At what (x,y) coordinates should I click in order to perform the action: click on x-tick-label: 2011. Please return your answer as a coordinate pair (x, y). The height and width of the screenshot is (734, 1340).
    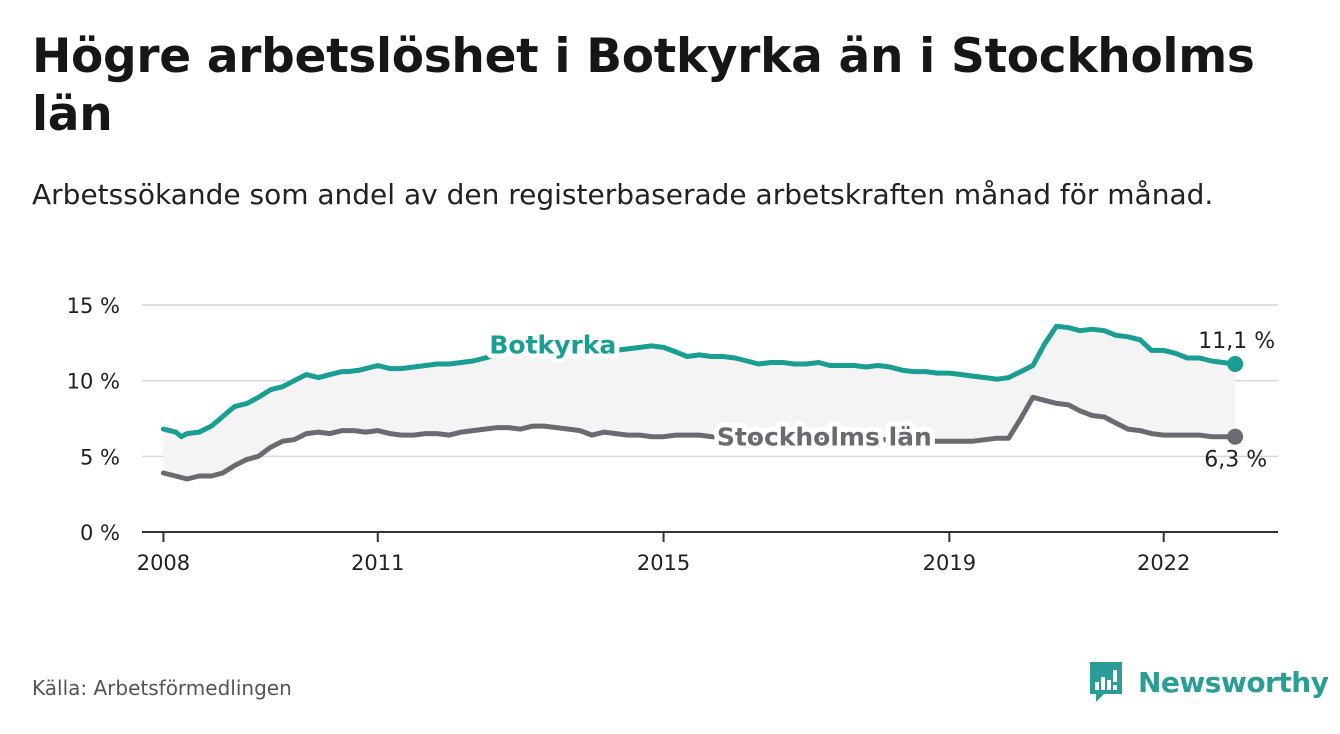
    Looking at the image, I should click on (377, 563).